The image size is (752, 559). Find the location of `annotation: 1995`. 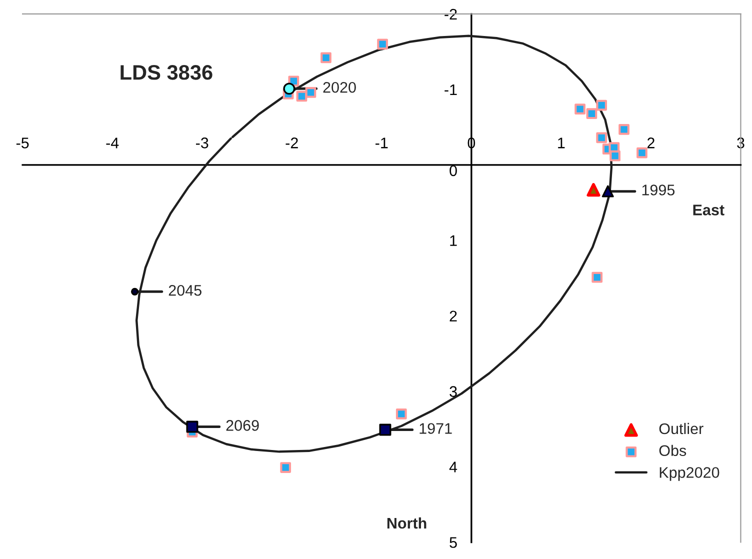

annotation: 1995 is located at coordinates (658, 190).